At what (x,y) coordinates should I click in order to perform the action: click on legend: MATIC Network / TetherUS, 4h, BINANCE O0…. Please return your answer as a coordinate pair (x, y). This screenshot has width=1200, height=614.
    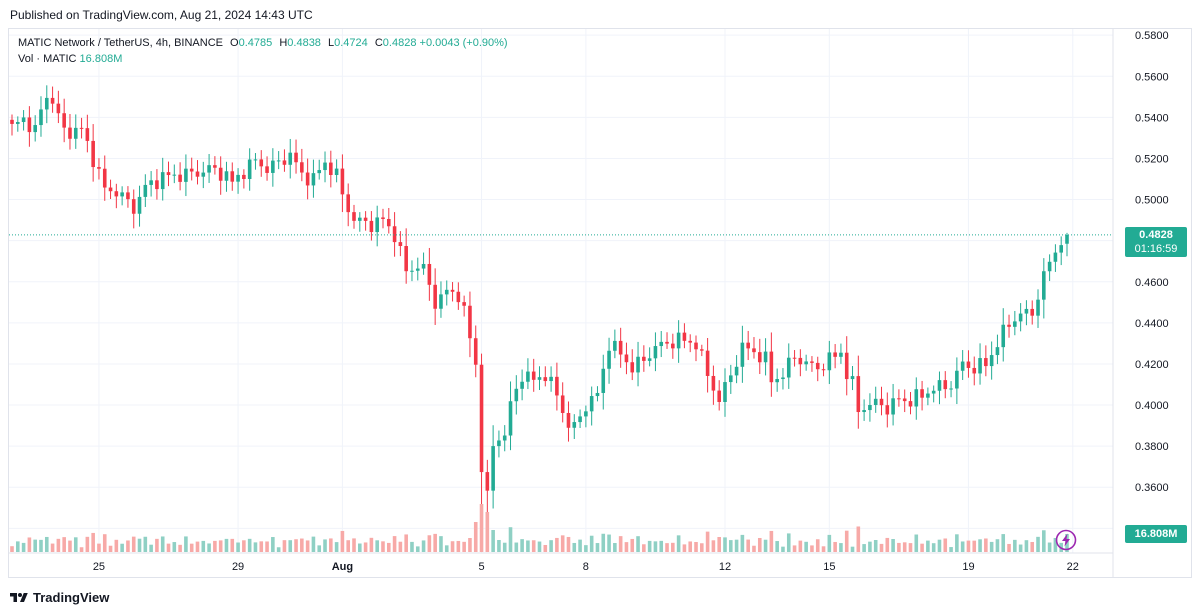
    Looking at the image, I should click on (263, 51).